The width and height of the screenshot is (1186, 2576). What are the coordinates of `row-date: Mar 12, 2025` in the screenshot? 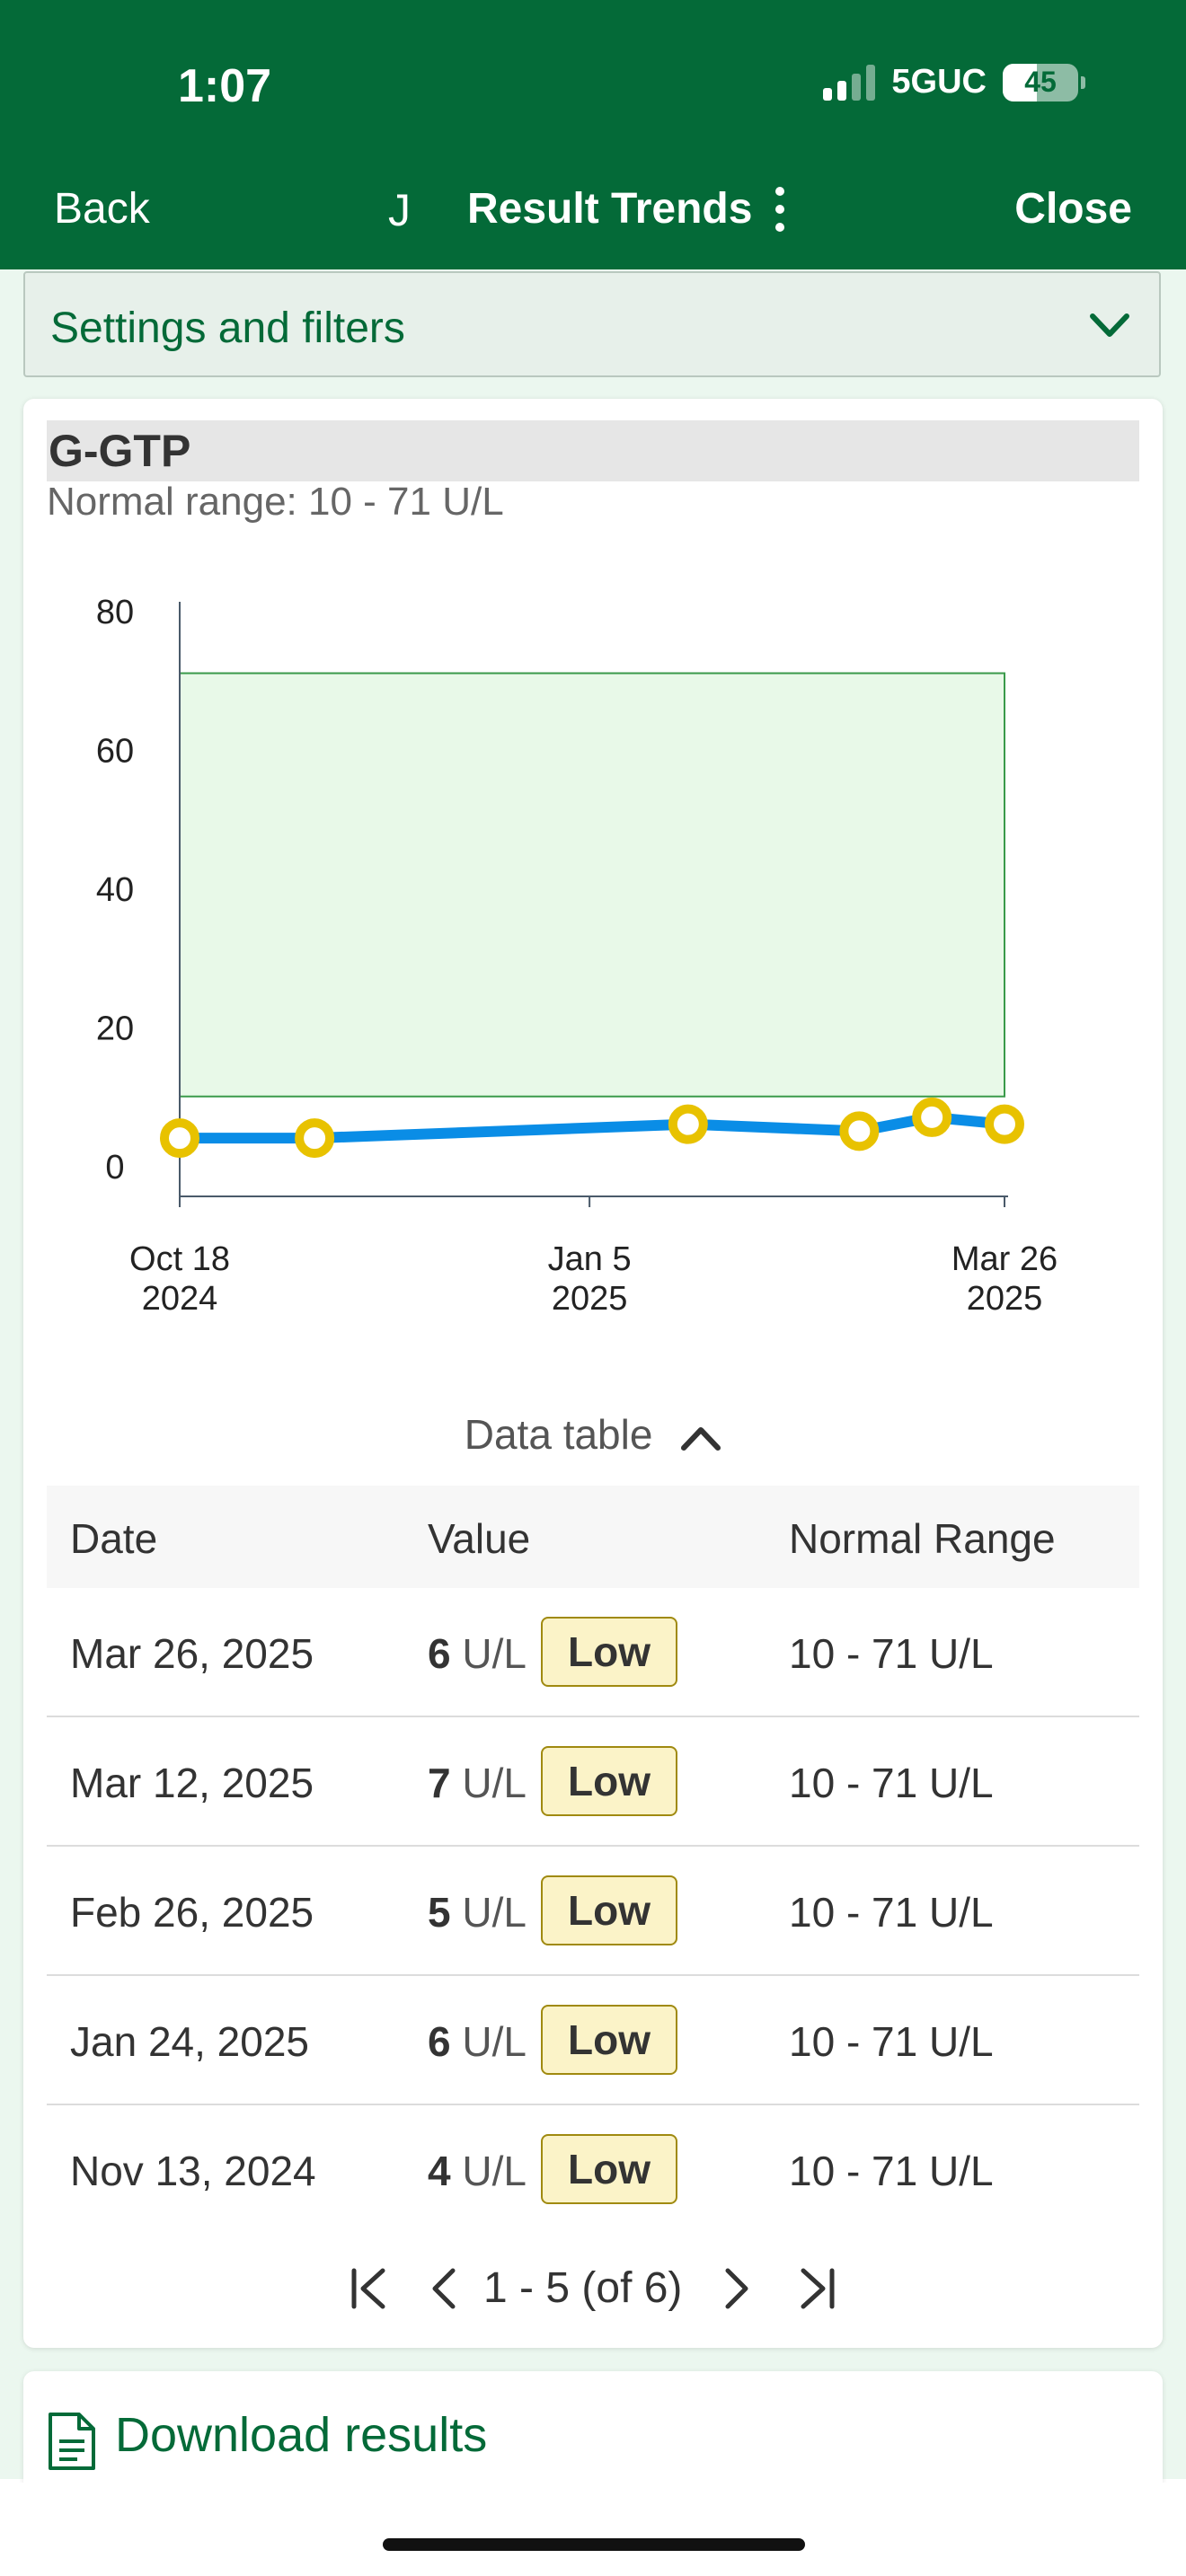 It's located at (192, 1783).